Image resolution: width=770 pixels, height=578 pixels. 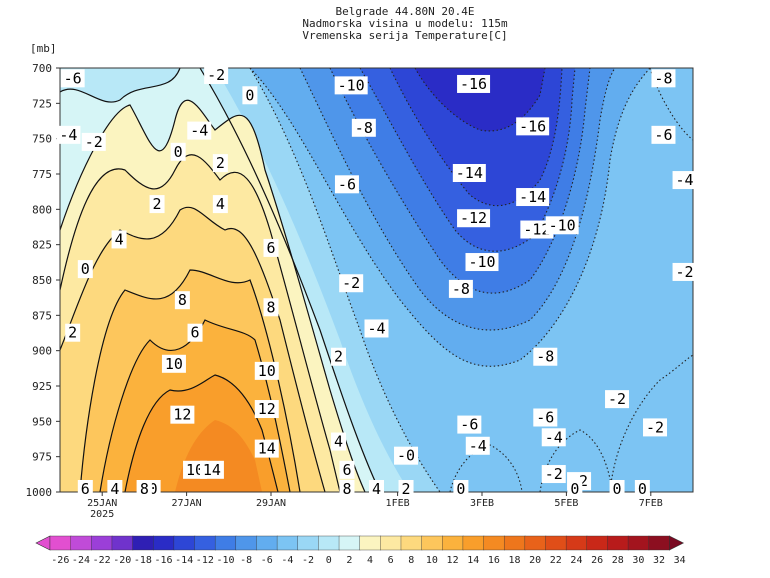 I want to click on y-tick-label: 800, so click(x=42, y=209).